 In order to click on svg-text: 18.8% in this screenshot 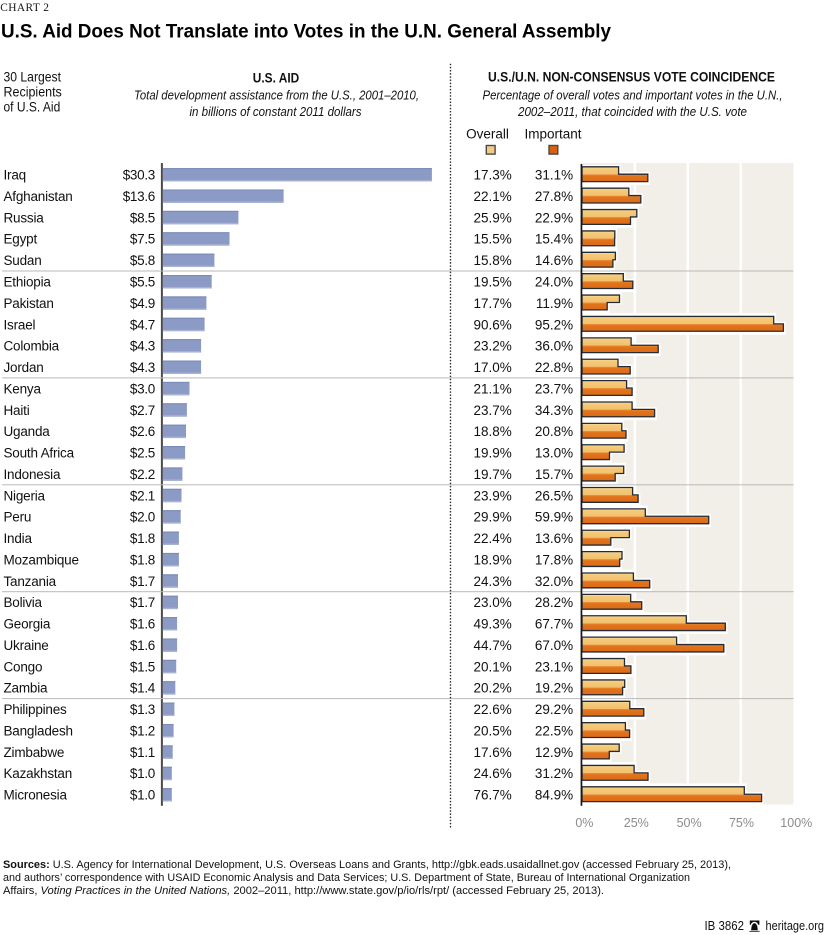, I will do `click(493, 431)`.